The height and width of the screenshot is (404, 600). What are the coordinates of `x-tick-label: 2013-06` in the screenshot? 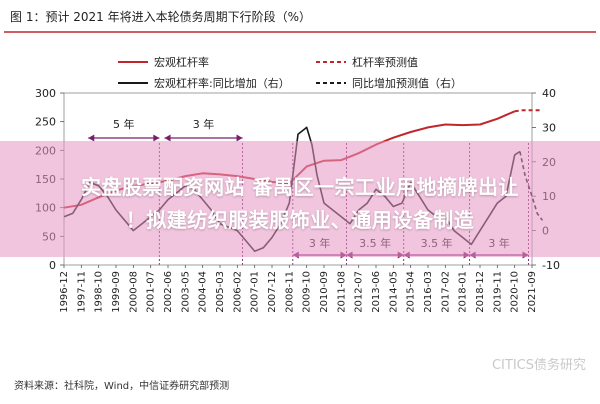 It's located at (376, 292).